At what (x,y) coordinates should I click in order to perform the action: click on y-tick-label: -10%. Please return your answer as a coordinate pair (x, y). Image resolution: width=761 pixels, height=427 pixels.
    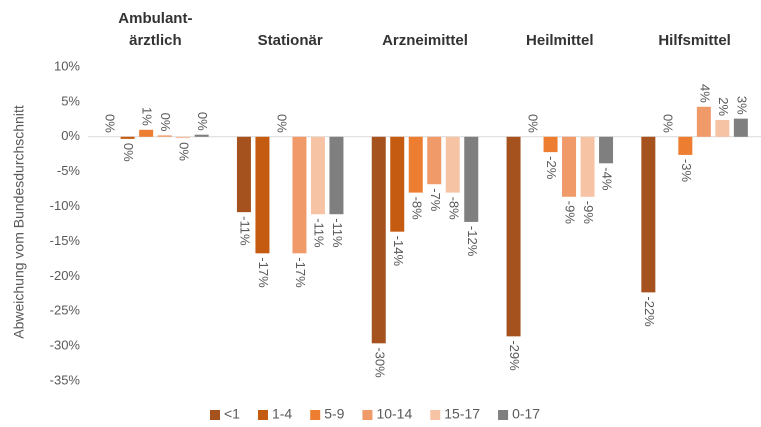
    Looking at the image, I should click on (65, 205).